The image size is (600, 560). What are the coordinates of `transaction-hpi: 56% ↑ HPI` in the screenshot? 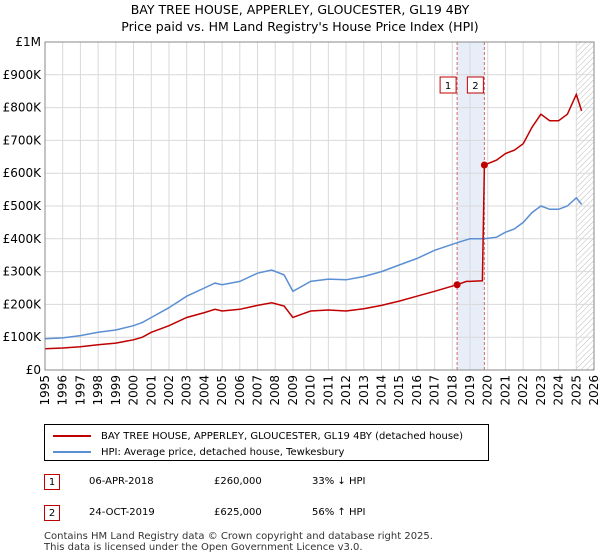 It's located at (339, 512).